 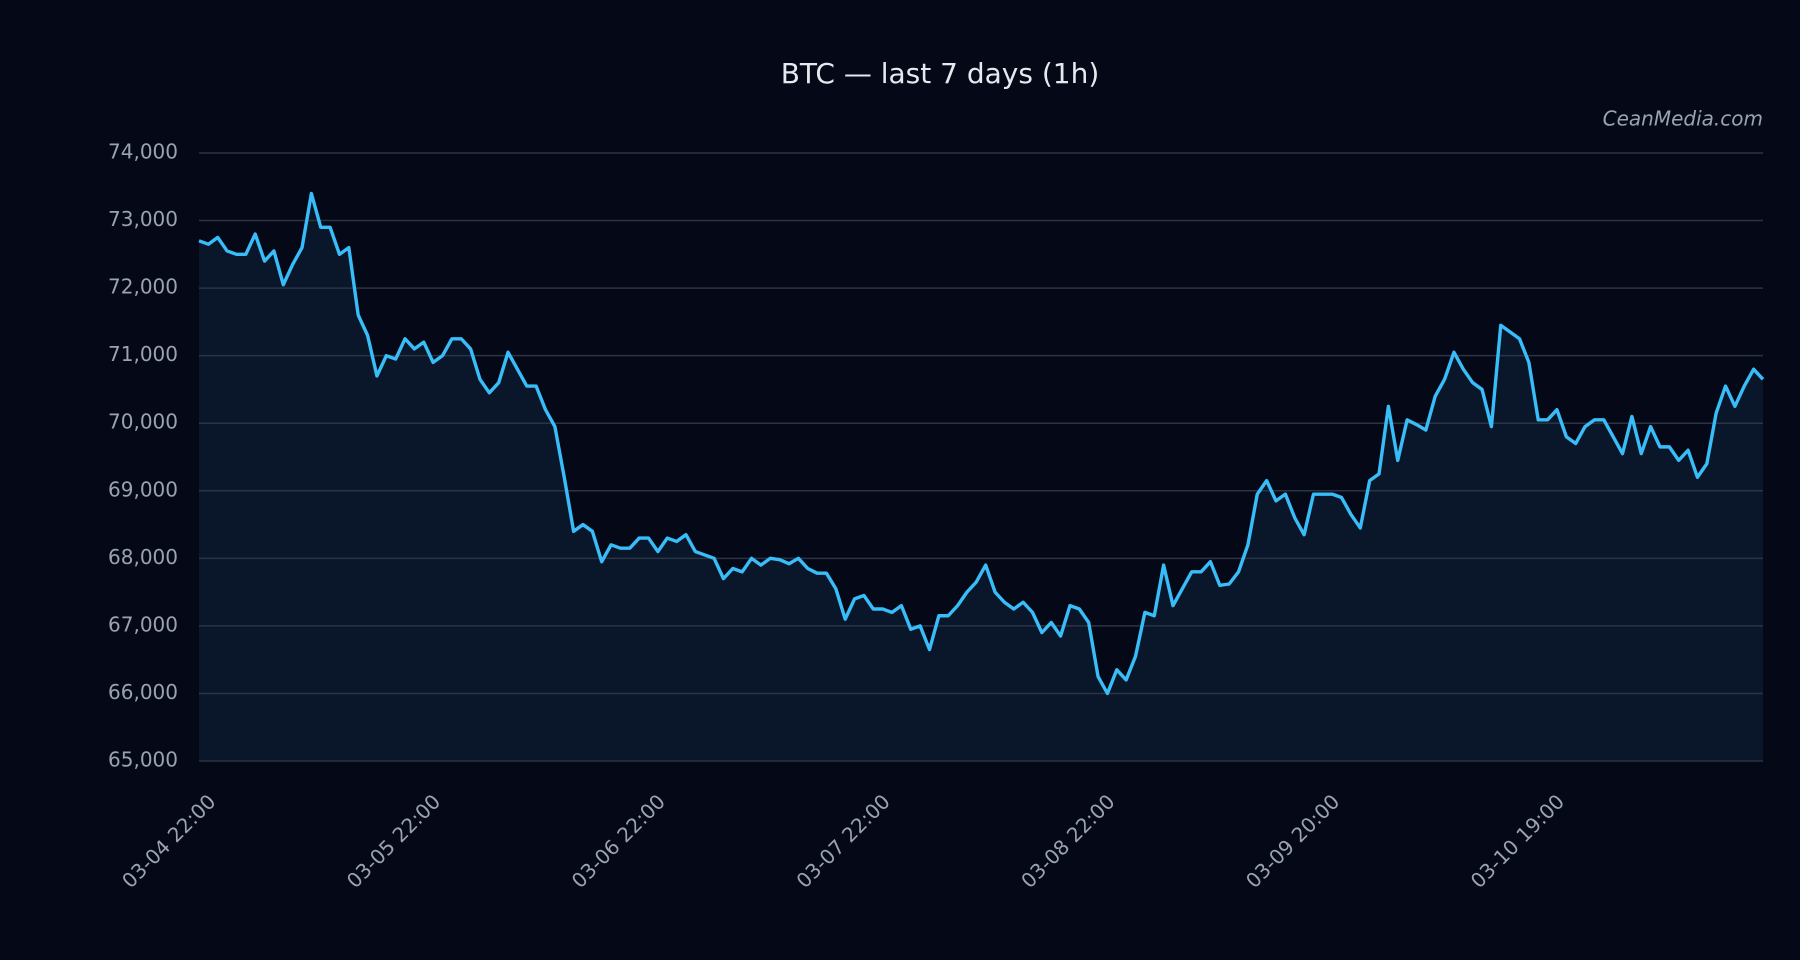 I want to click on x-tick-label: 03-08 22:00, so click(x=1067, y=840).